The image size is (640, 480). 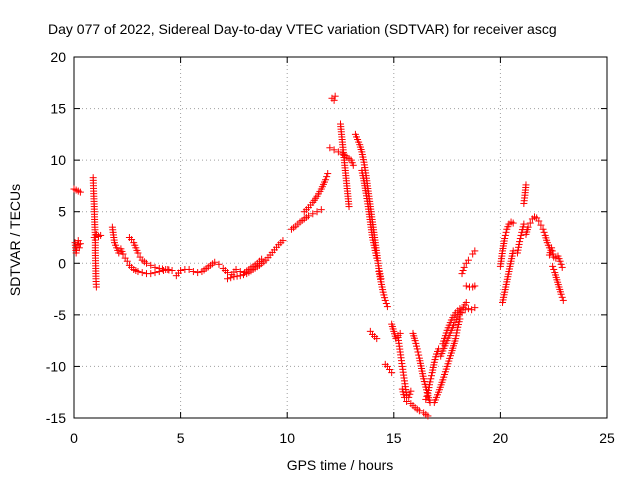 What do you see at coordinates (56, 366) in the screenshot?
I see `y-tick-label: -10` at bounding box center [56, 366].